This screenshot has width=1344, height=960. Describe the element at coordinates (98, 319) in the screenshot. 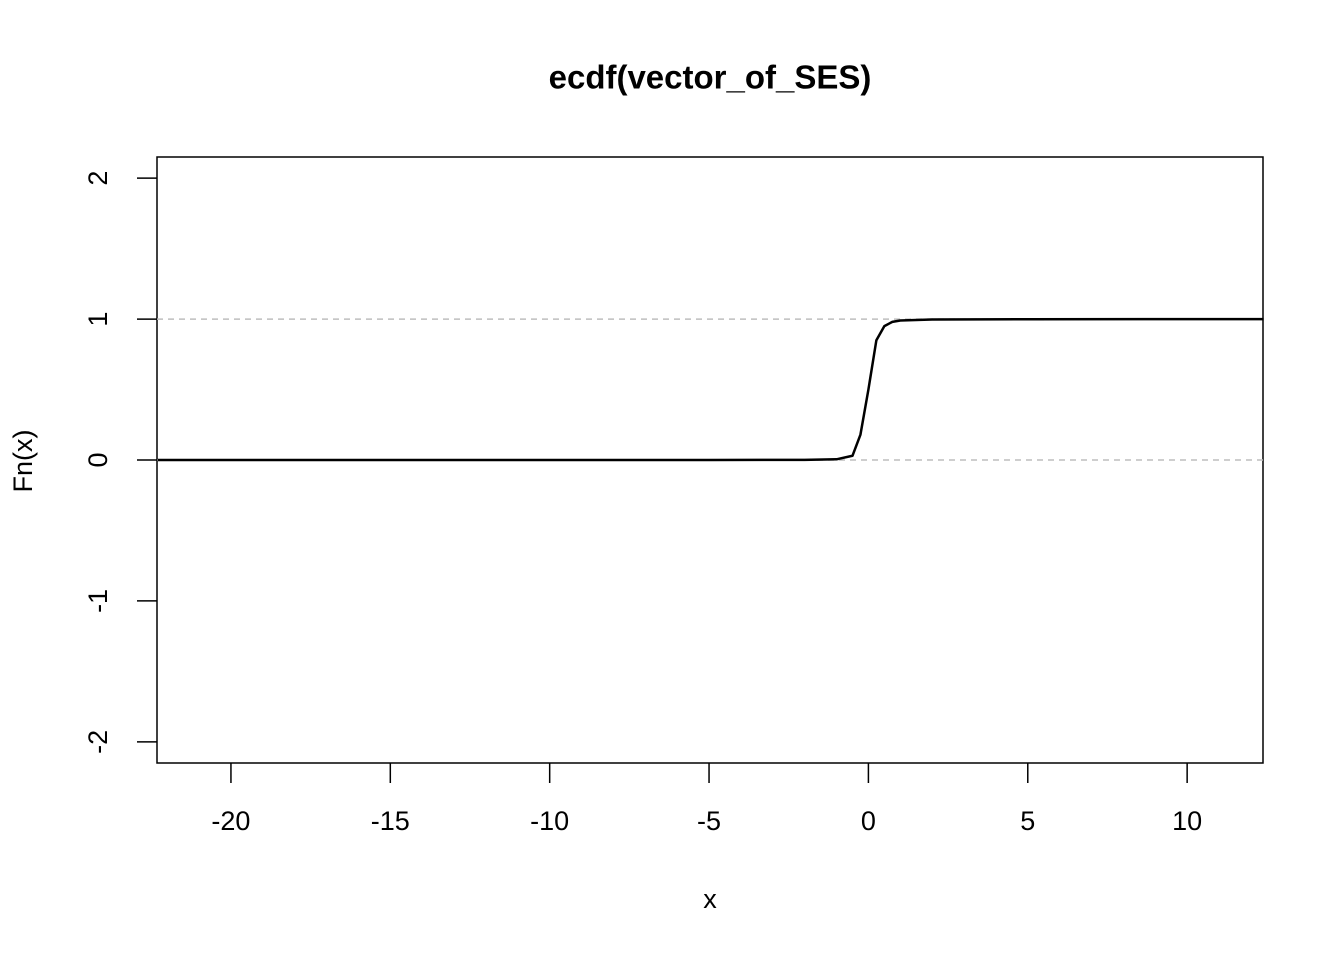

I see `y-tick-label: 1` at that location.